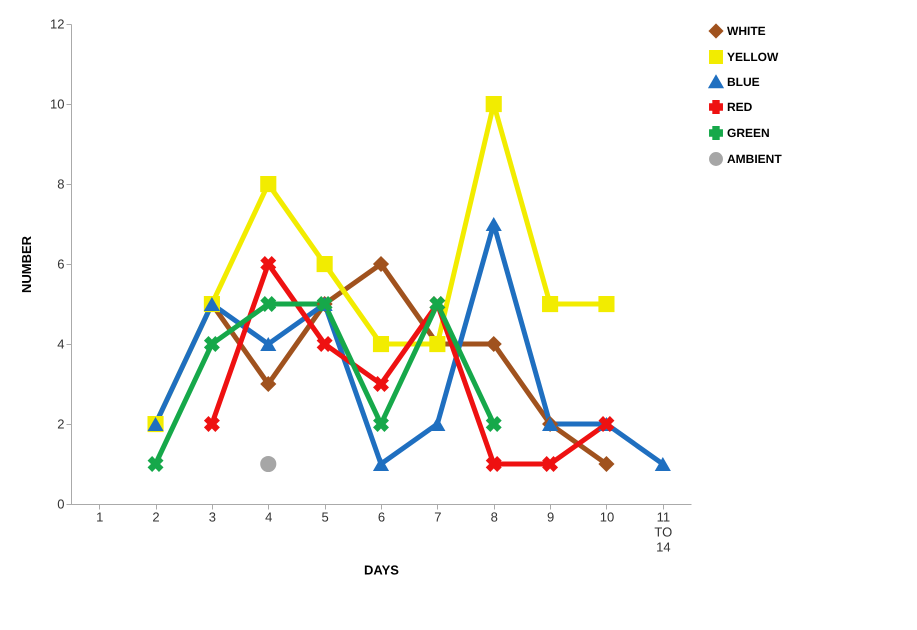 The width and height of the screenshot is (917, 630). Describe the element at coordinates (57, 24) in the screenshot. I see `y-tick-label: 12` at that location.